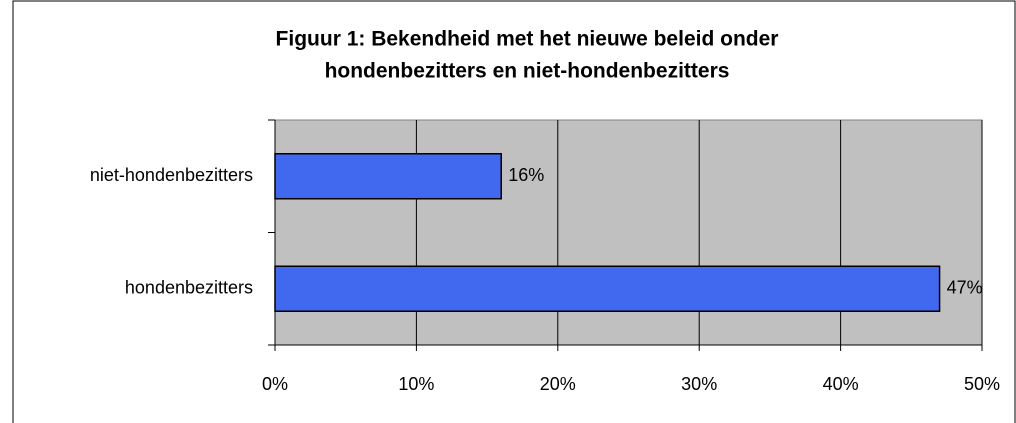 The image size is (1016, 423). What do you see at coordinates (982, 384) in the screenshot?
I see `x-tick-label: 50%` at bounding box center [982, 384].